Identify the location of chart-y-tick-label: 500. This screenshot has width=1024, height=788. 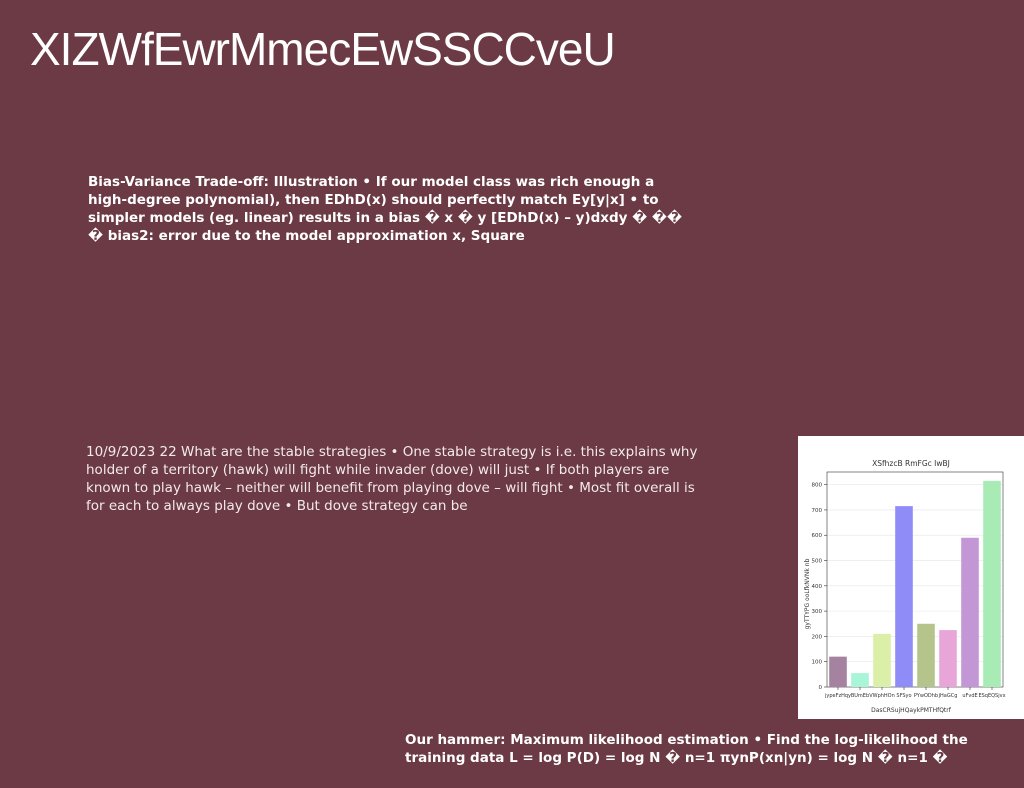
(817, 562).